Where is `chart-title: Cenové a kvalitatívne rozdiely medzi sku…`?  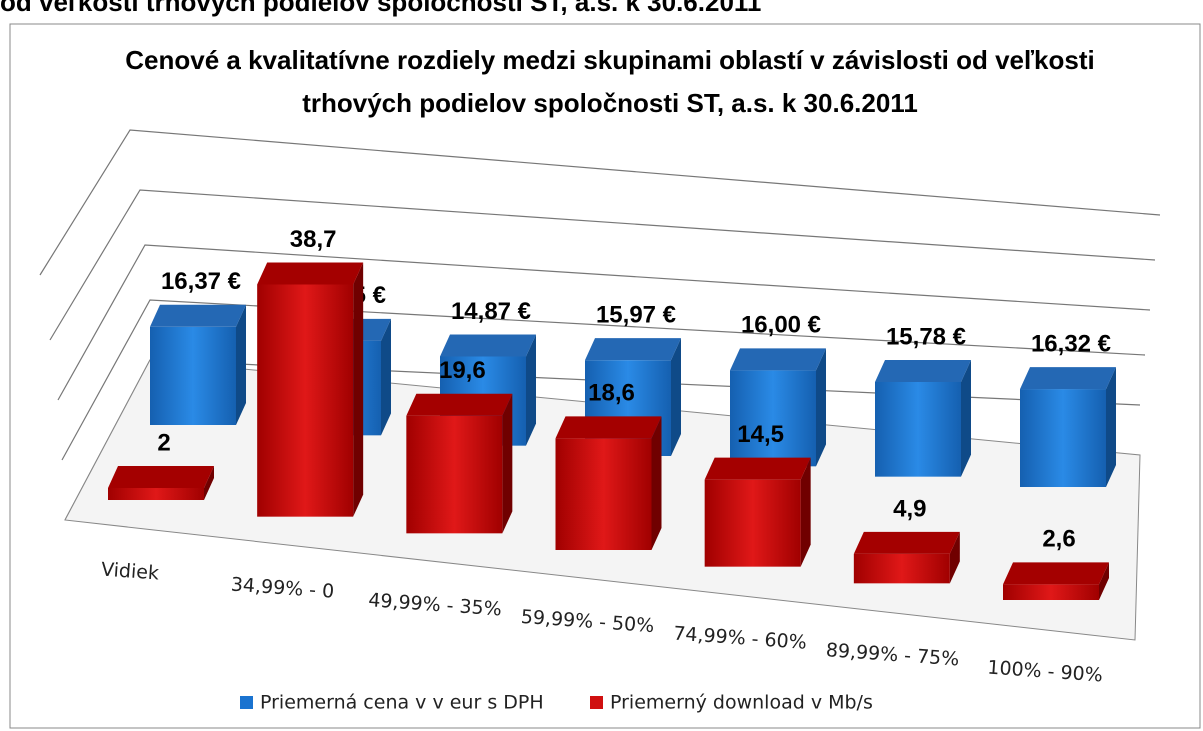 chart-title: Cenové a kvalitatívne rozdiely medzi sku… is located at coordinates (609, 60).